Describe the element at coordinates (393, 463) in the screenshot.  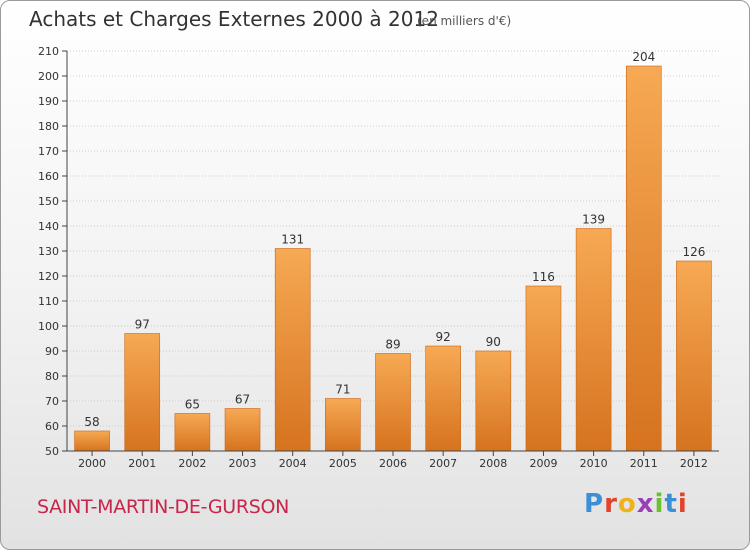
I see `x-tick-label: 2006` at that location.